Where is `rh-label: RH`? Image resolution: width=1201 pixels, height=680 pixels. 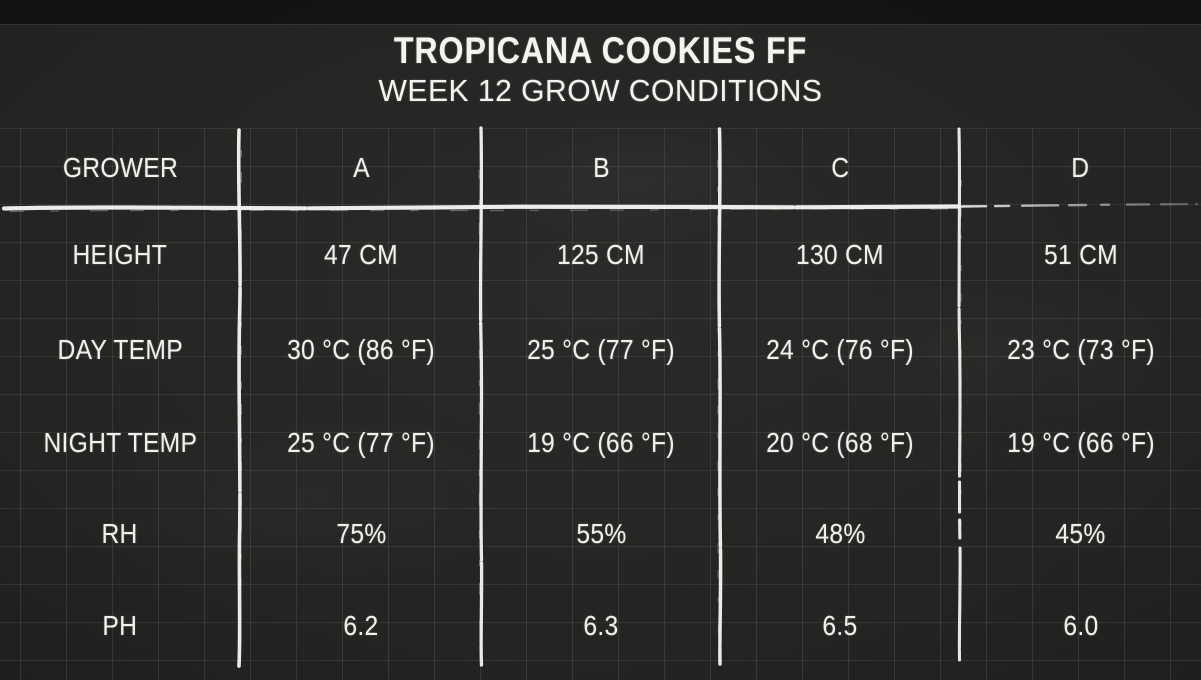 rh-label: RH is located at coordinates (120, 533).